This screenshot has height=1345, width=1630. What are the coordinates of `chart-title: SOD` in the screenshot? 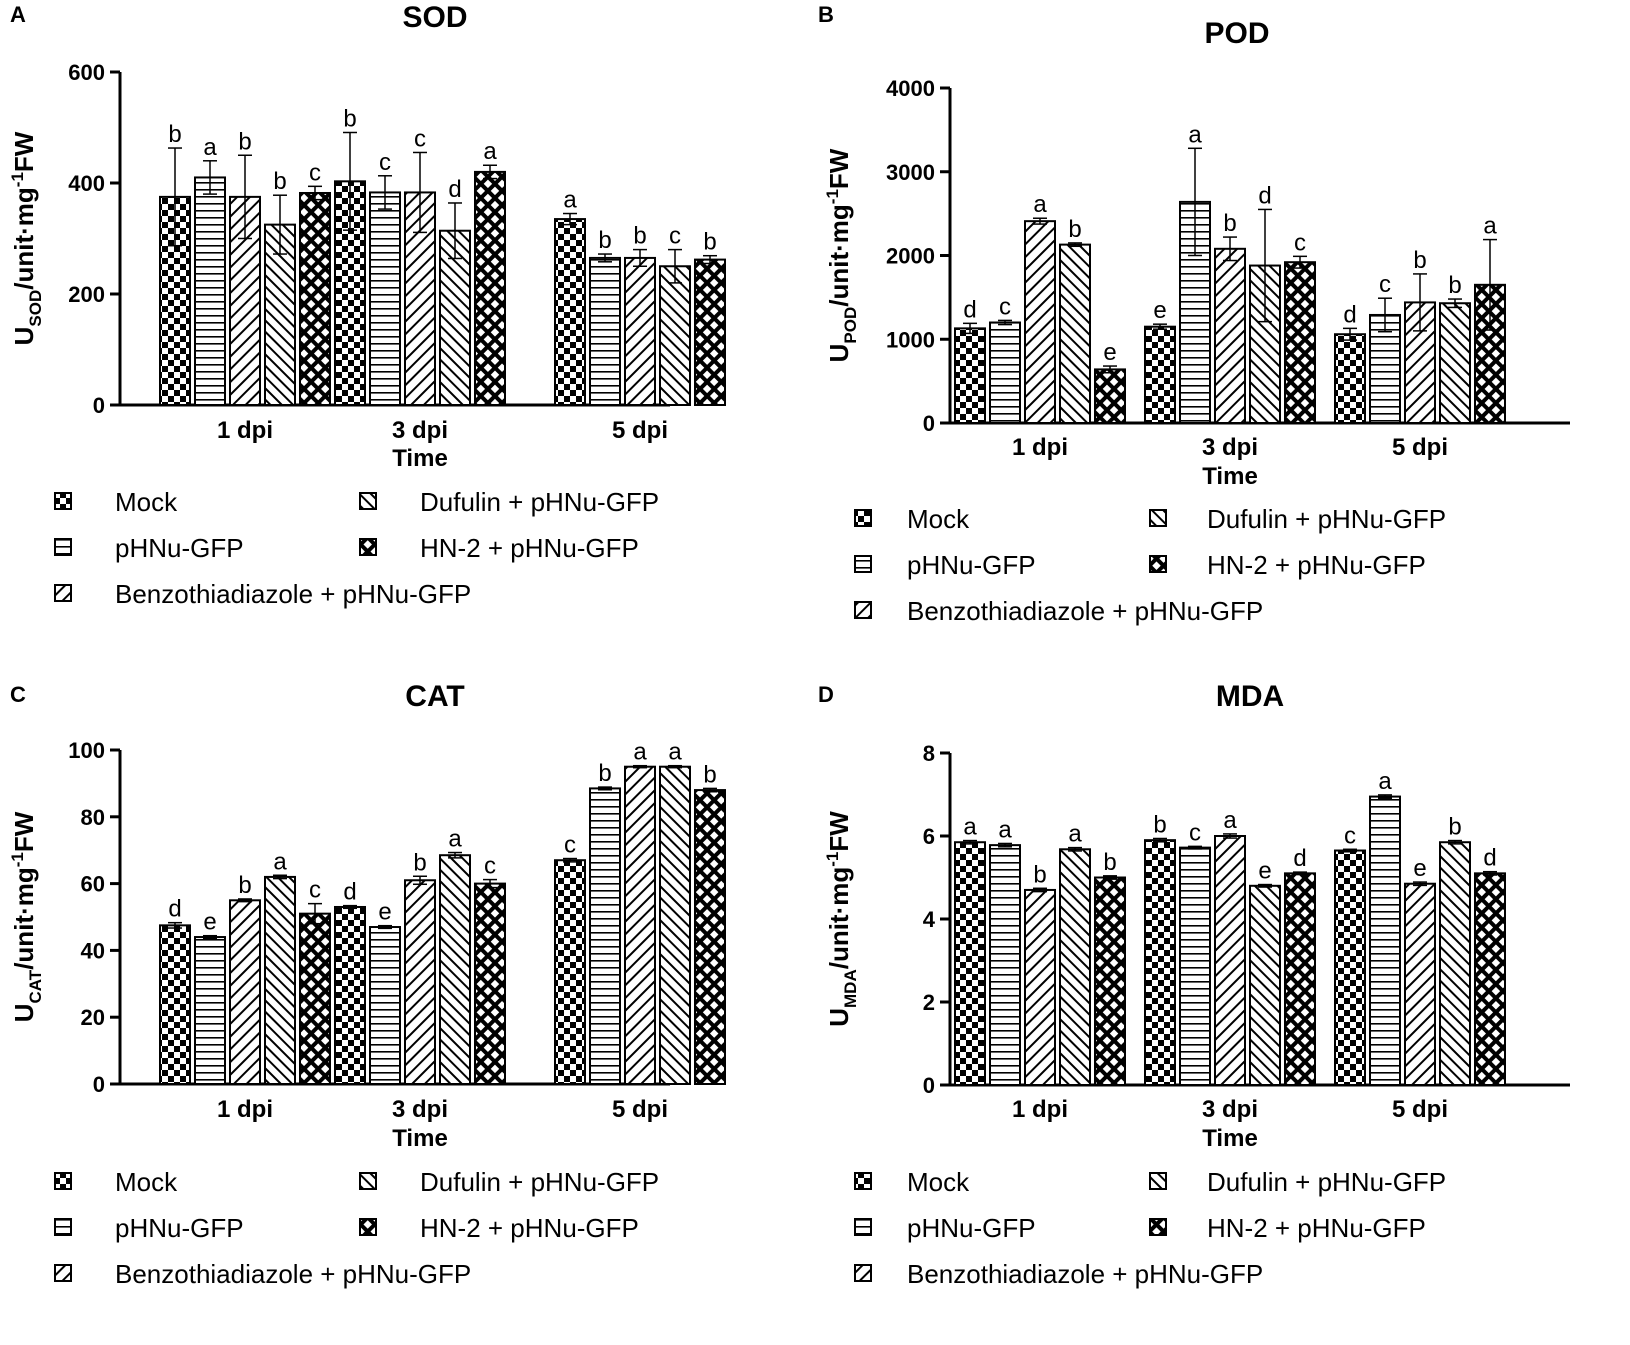 It's located at (434, 17).